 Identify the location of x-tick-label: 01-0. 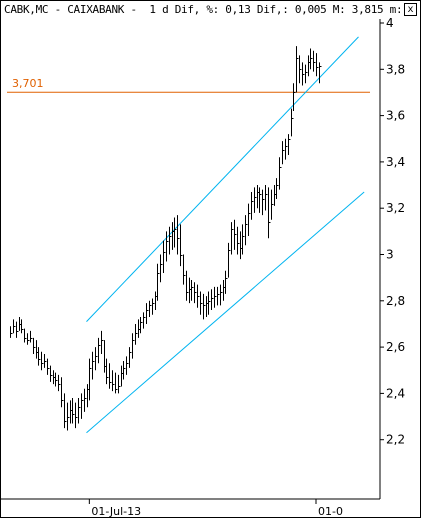
(330, 511).